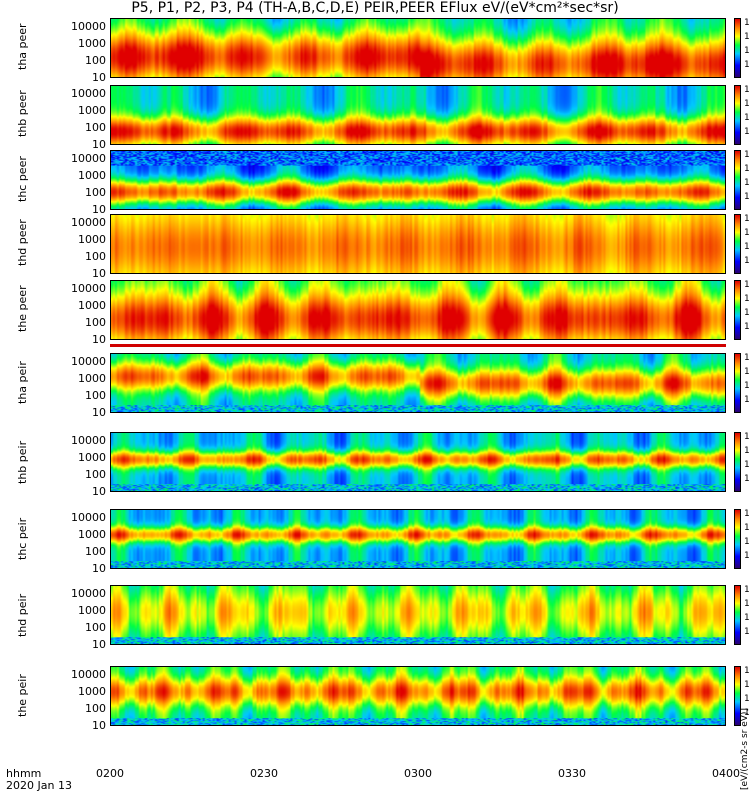 The width and height of the screenshot is (750, 800). I want to click on x-tick-label: 0400, so click(726, 773).